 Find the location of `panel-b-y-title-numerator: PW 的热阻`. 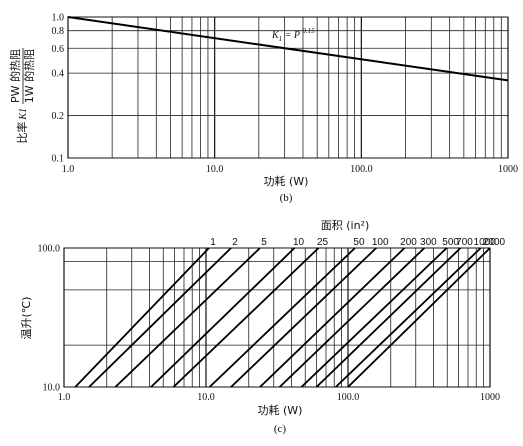

panel-b-y-title-numerator: PW 的热阻 is located at coordinates (15, 76).